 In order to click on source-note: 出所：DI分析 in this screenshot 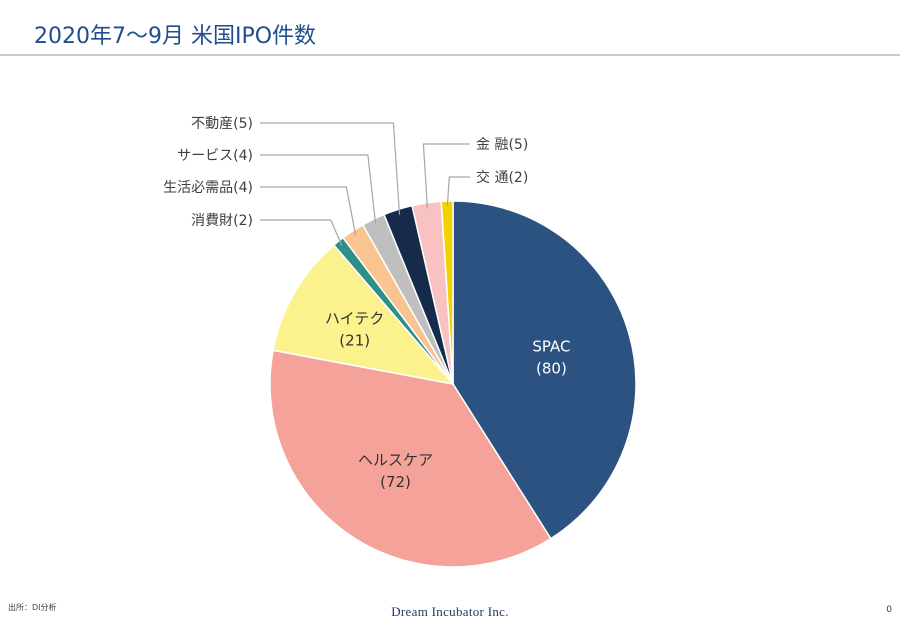, I will do `click(32, 607)`.